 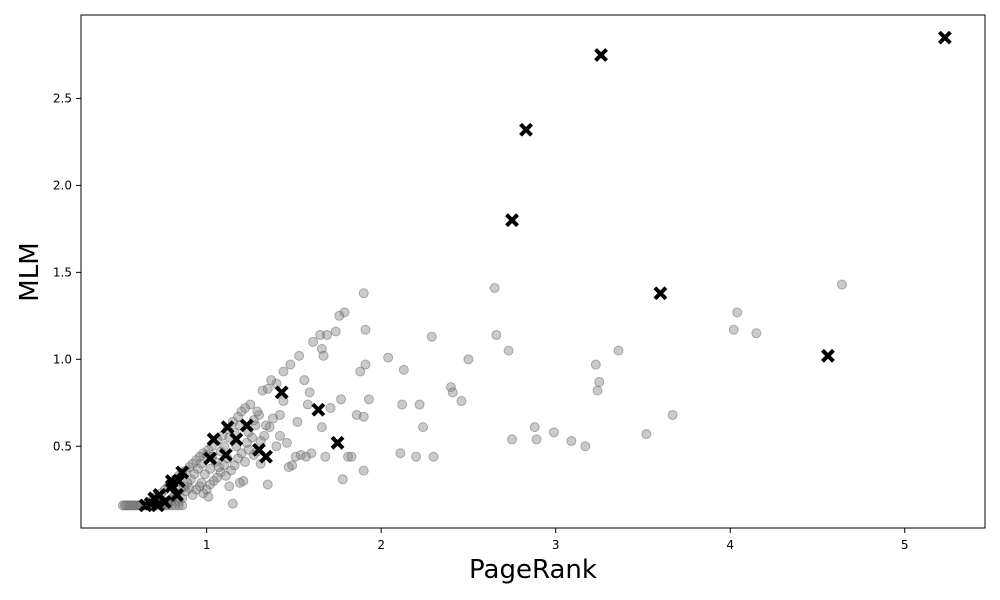 I want to click on x-axis-label: PageRank, so click(x=533, y=570).